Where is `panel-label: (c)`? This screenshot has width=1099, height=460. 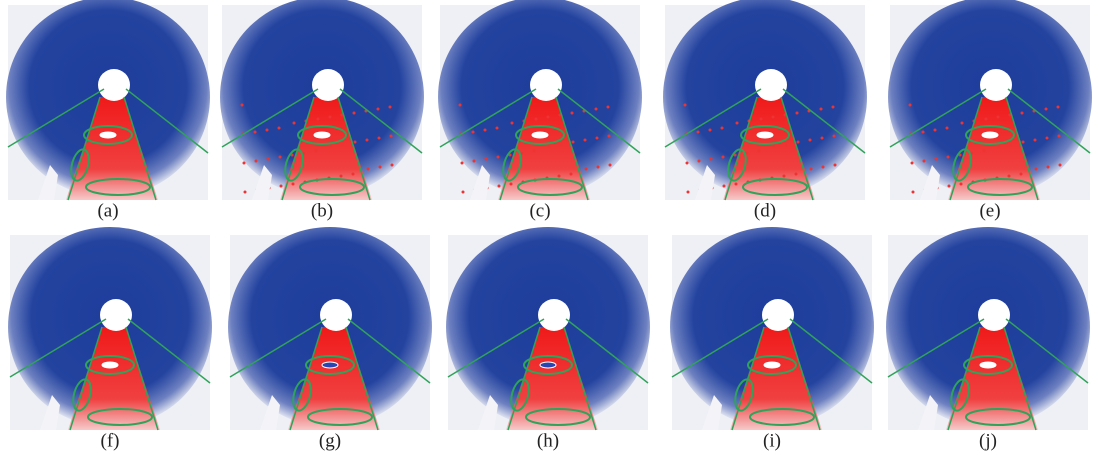 panel-label: (c) is located at coordinates (539, 210).